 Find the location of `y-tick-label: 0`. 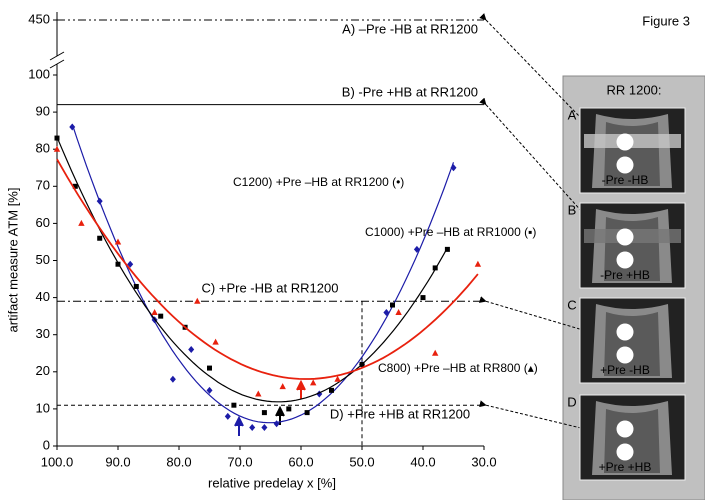

y-tick-label: 0 is located at coordinates (46, 444).